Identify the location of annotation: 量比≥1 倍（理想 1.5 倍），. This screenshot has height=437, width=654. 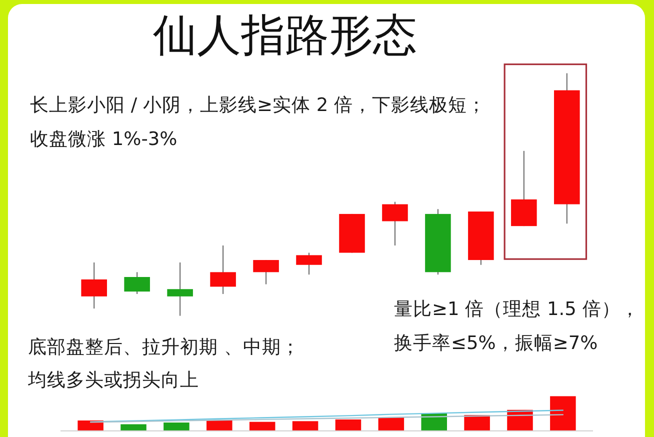
(517, 309).